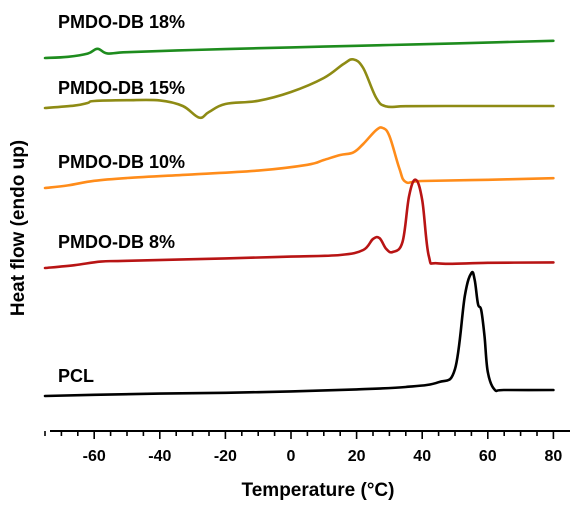  What do you see at coordinates (318, 490) in the screenshot?
I see `x-axis-title: Temperature (°C)` at bounding box center [318, 490].